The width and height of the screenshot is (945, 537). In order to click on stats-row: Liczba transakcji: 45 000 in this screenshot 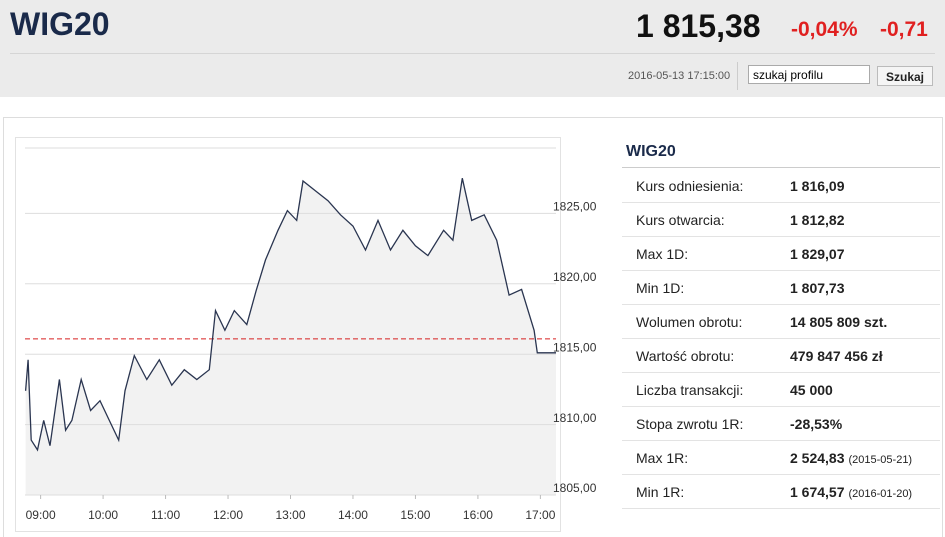, I will do `click(781, 389)`.